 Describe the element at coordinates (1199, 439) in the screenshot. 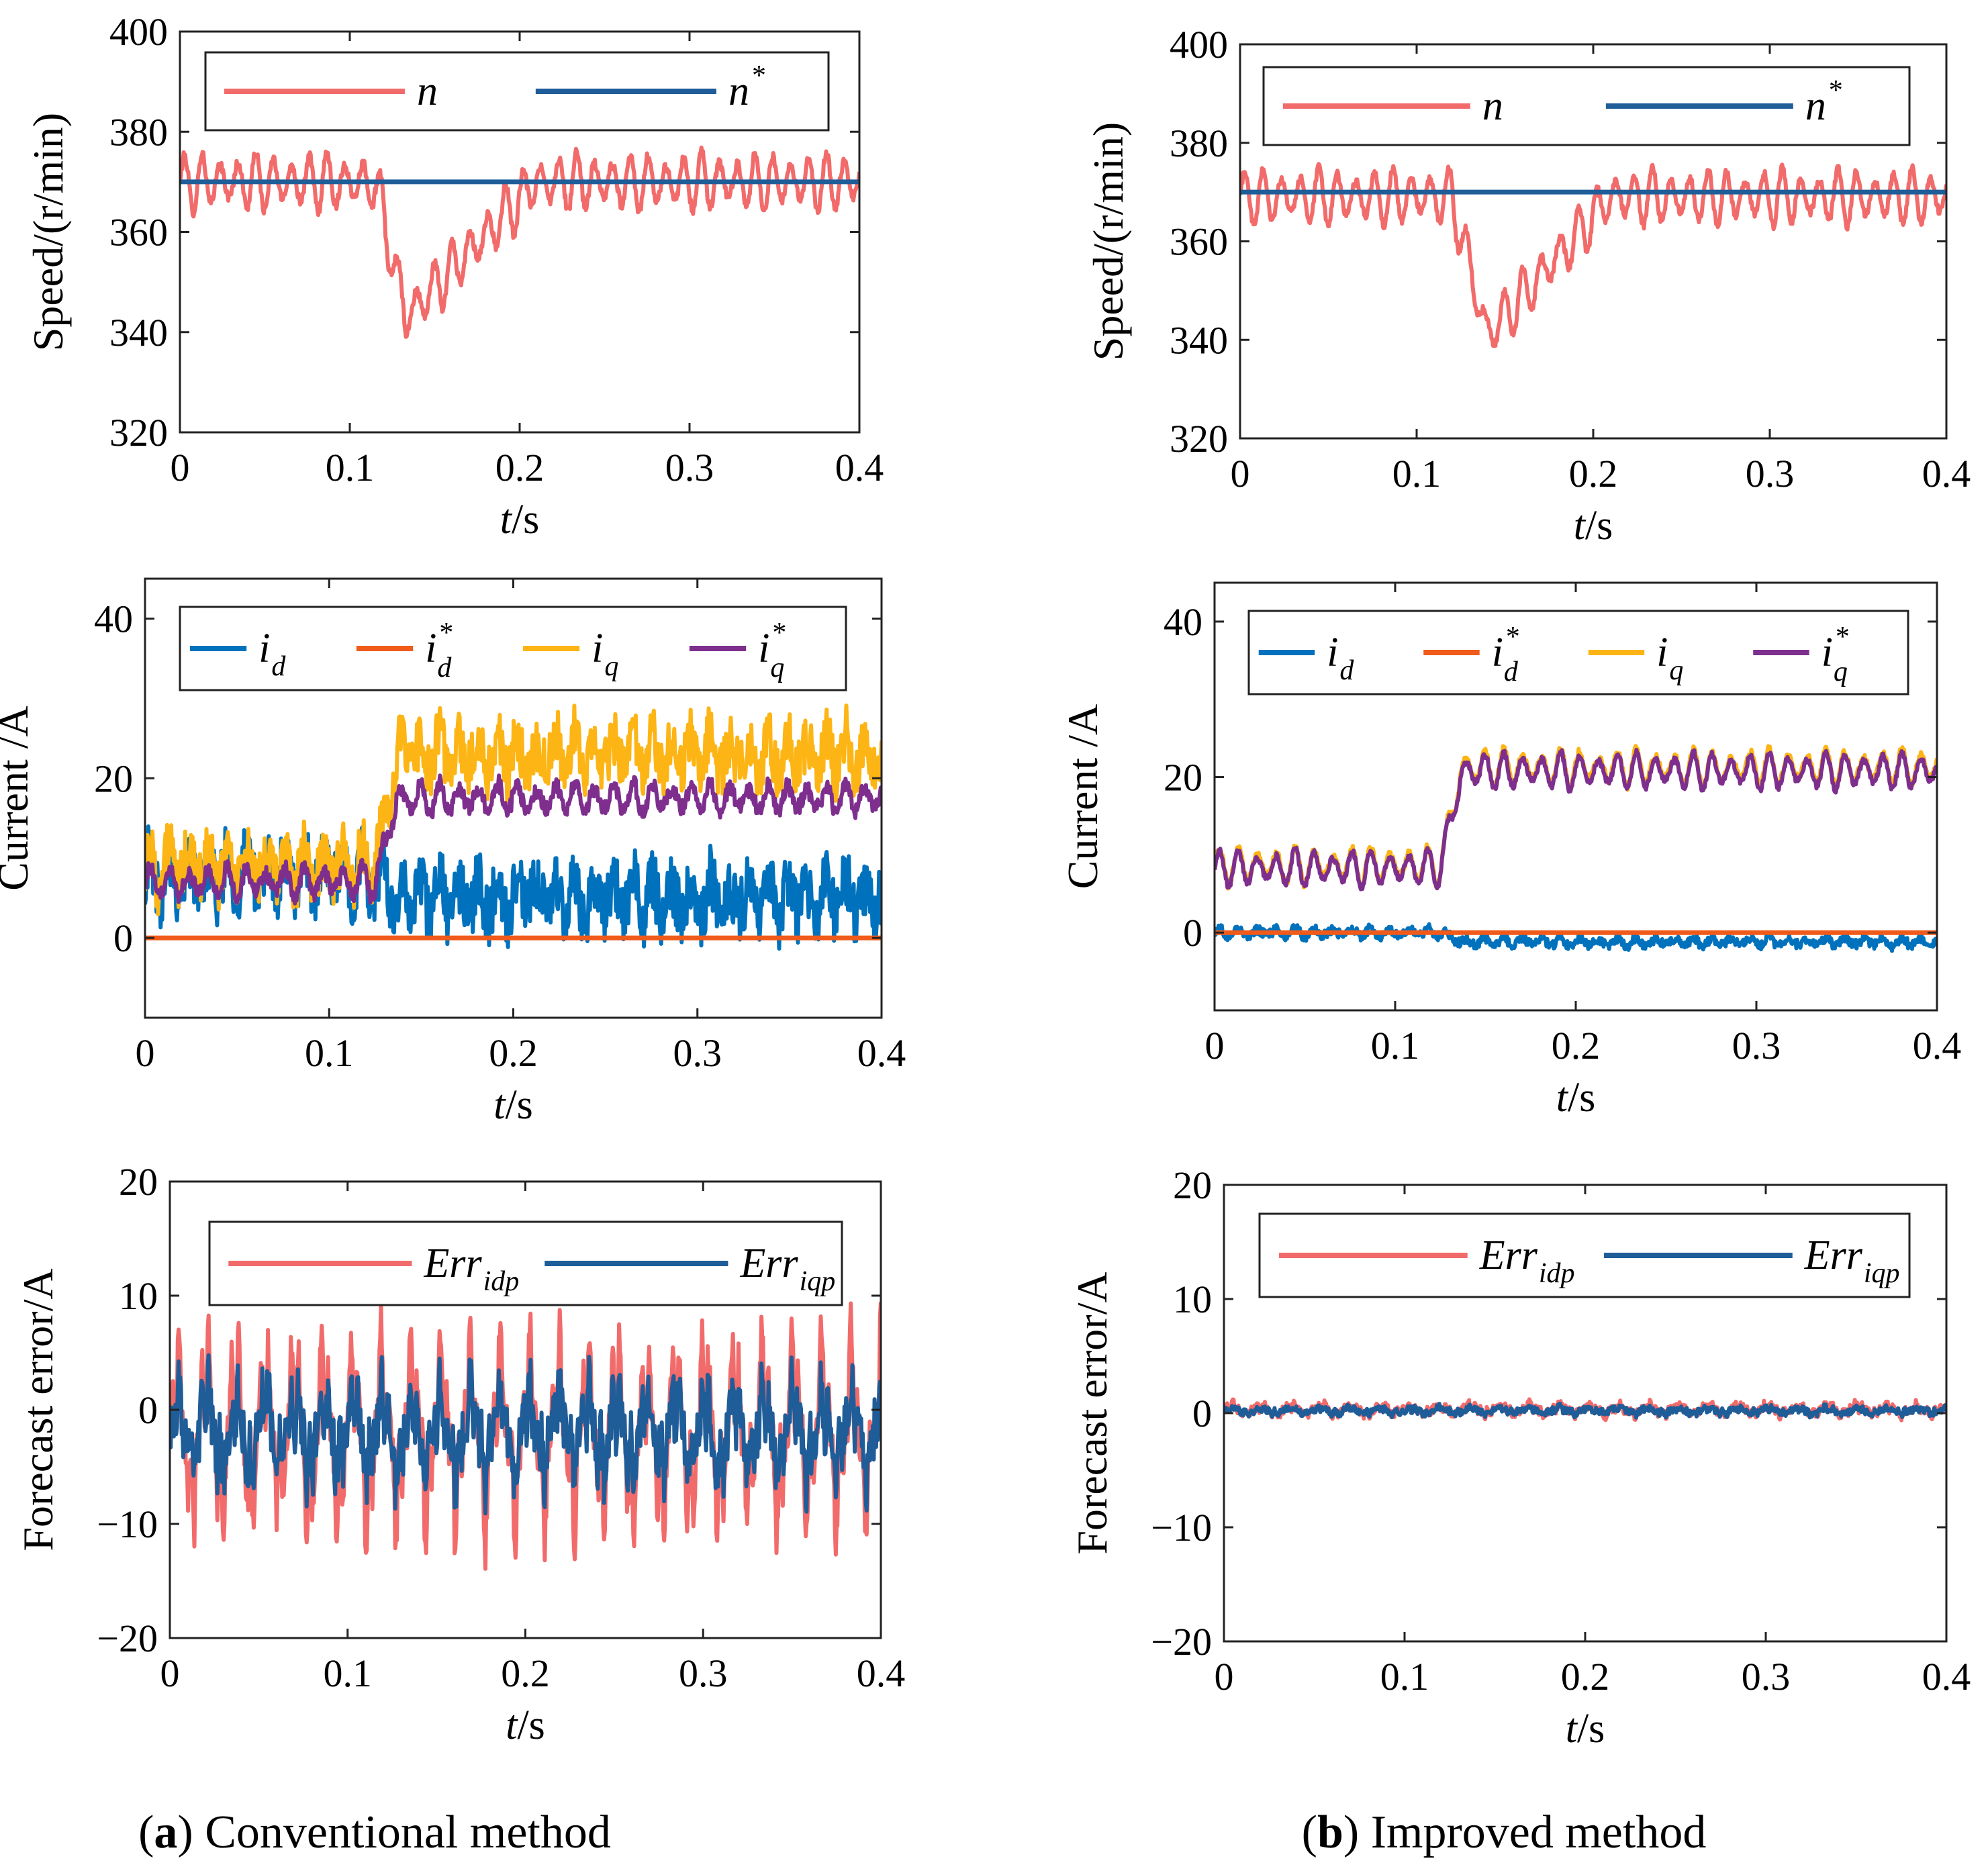

I see `y-tick-label: 320` at that location.